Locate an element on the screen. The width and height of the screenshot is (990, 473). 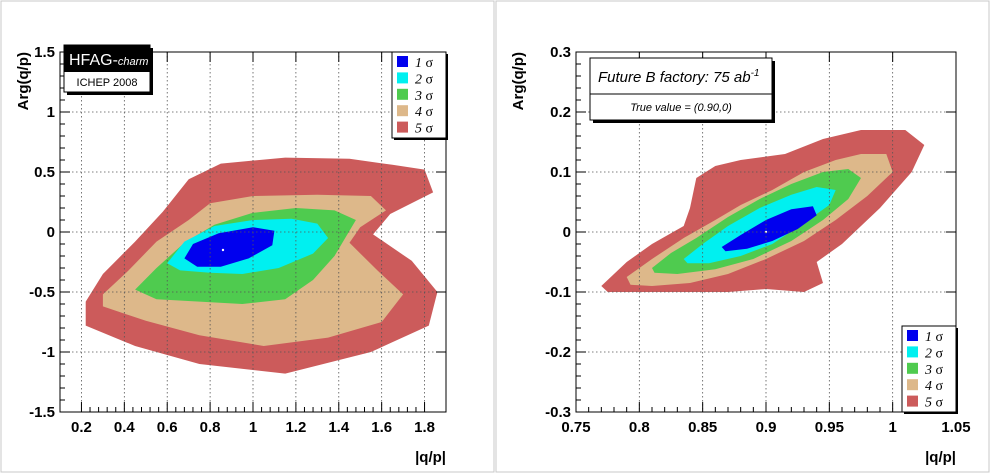
x-tick-label: 0.4 is located at coordinates (125, 427).